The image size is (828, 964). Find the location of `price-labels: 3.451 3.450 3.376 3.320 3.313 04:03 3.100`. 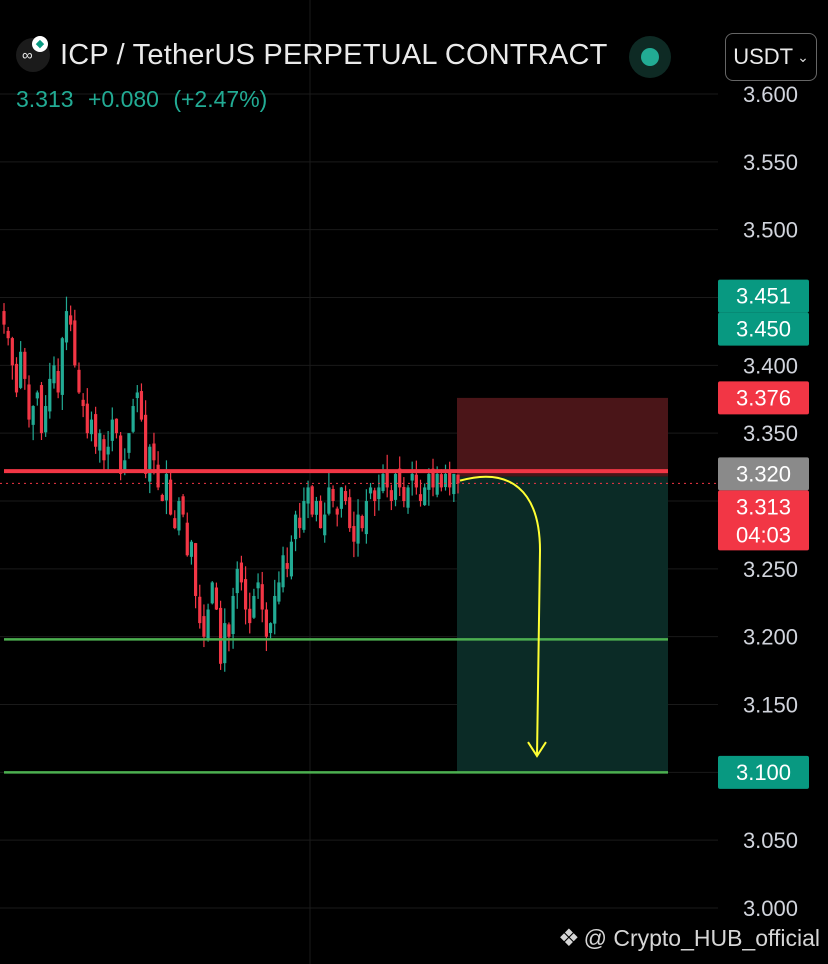

price-labels: 3.451 3.450 3.376 3.320 3.313 04:03 3.100 is located at coordinates (763, 534).